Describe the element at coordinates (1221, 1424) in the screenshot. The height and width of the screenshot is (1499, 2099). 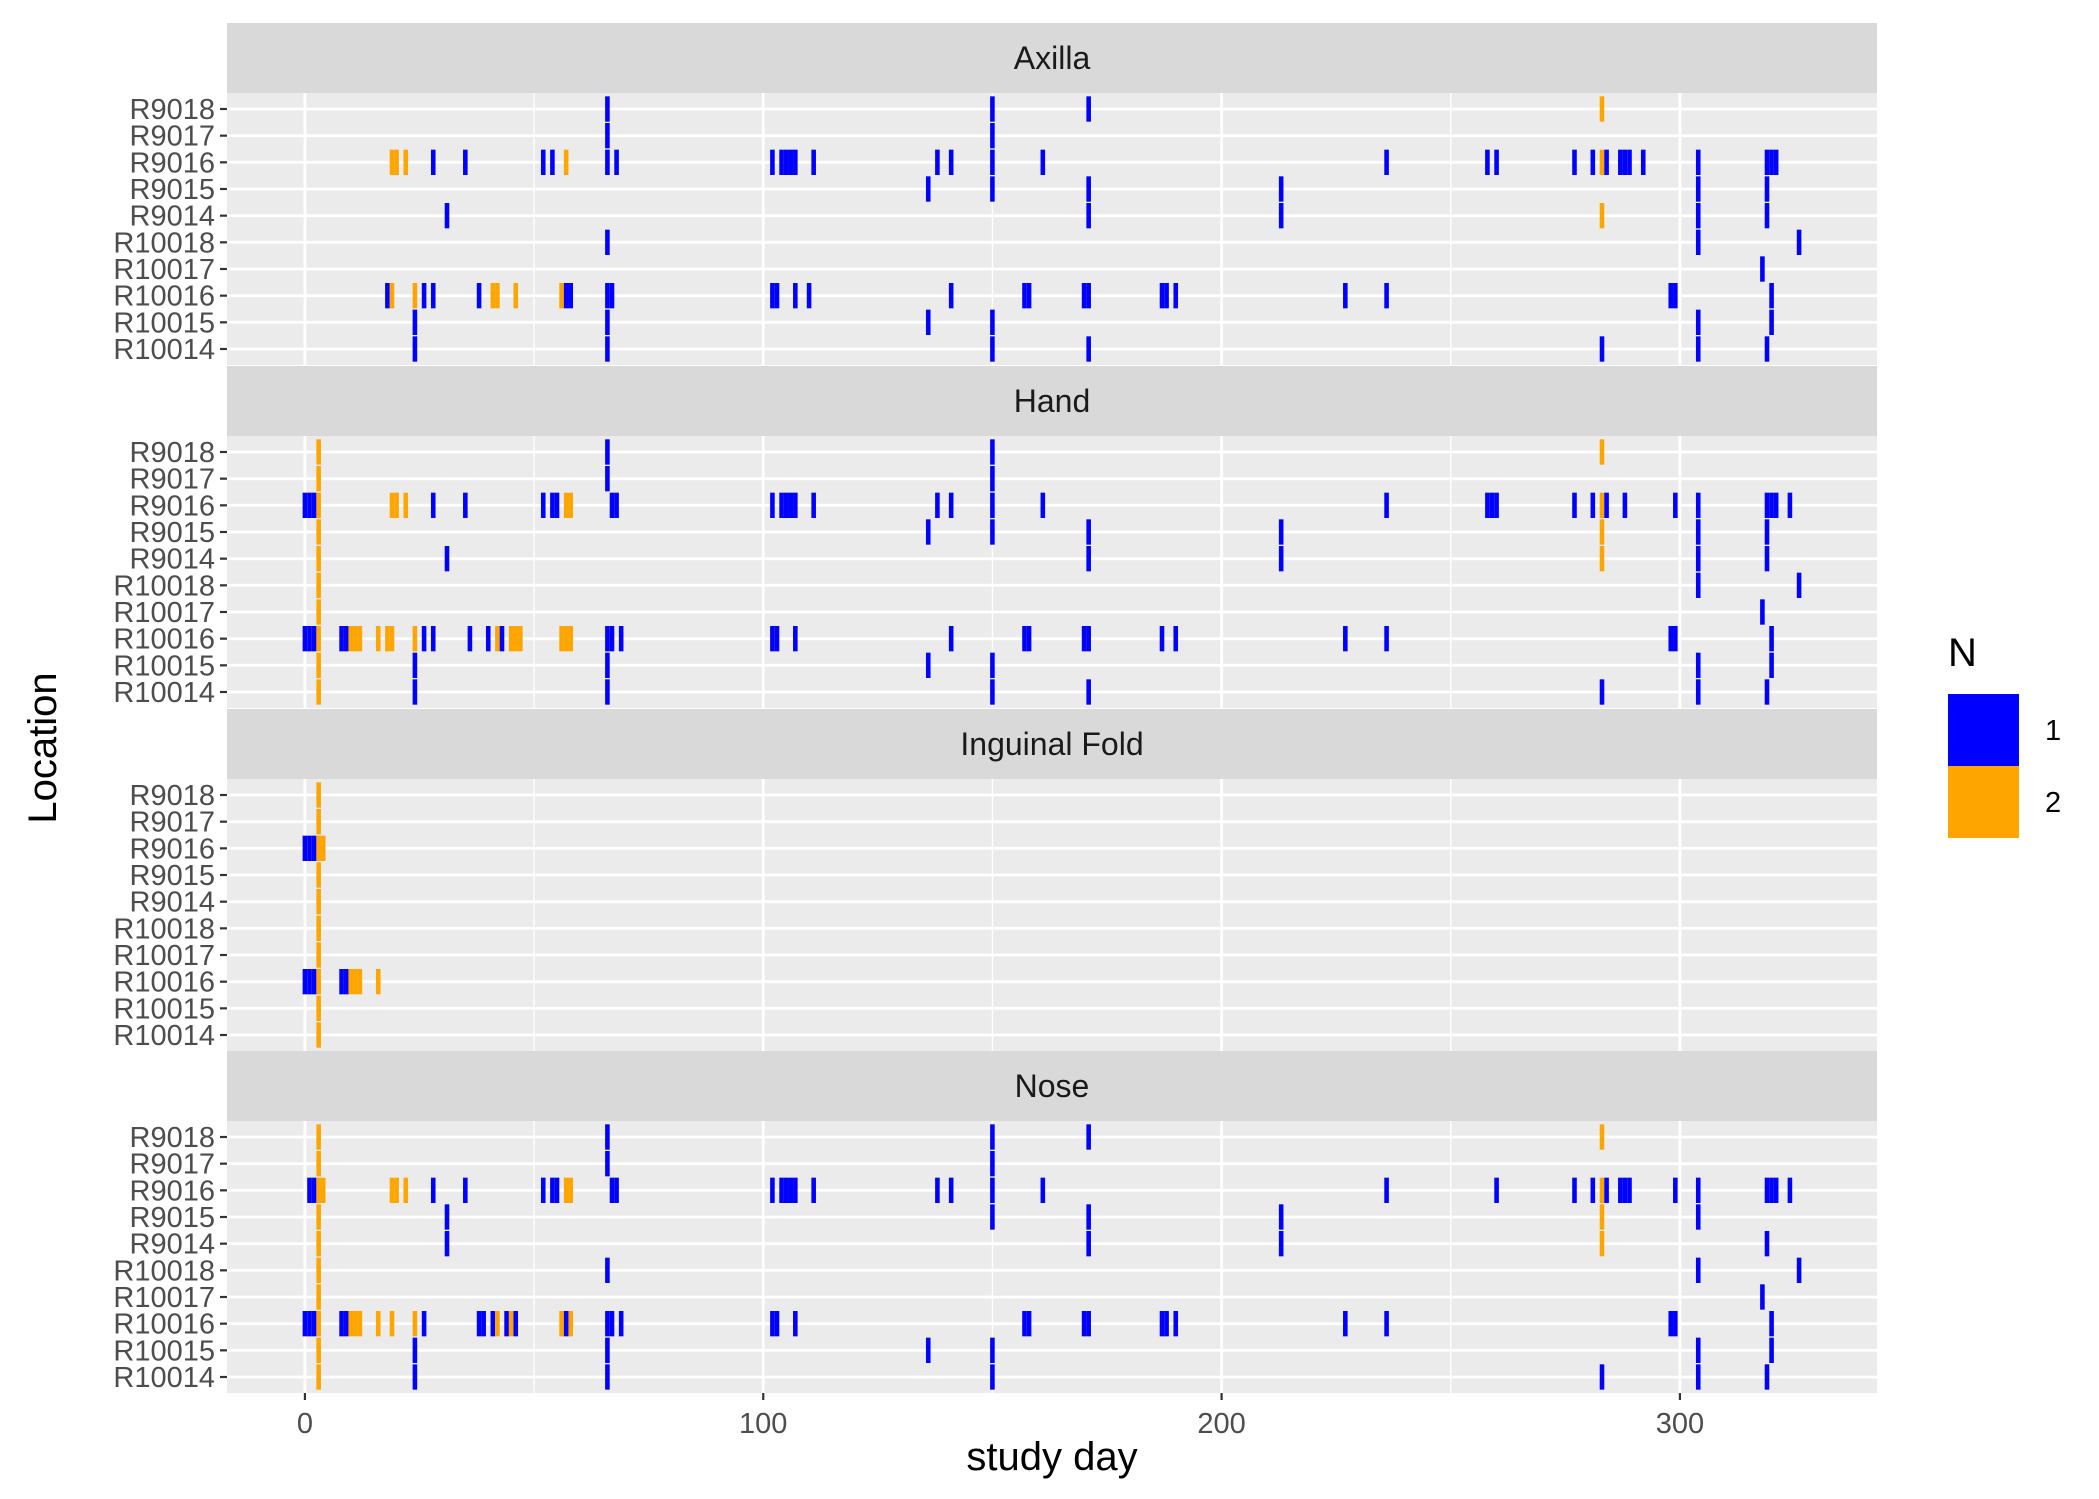
I see `x-tick-label: 200` at that location.